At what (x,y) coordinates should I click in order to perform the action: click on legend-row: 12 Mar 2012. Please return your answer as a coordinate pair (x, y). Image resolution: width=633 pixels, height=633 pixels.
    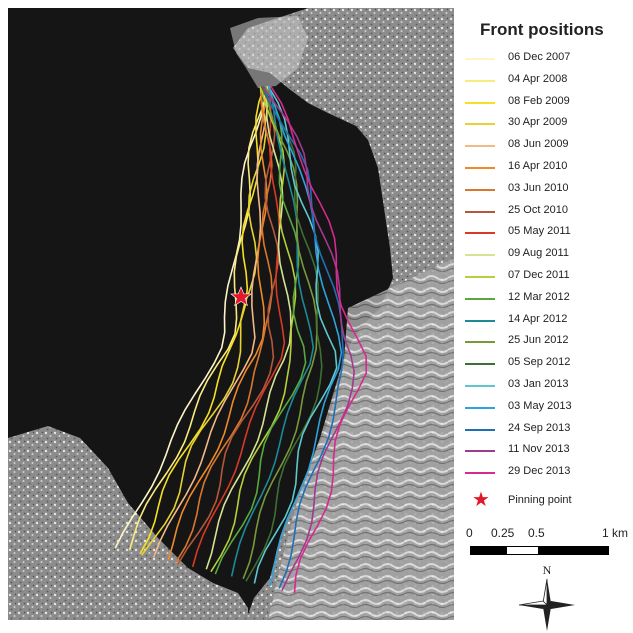
    Looking at the image, I should click on (544, 299).